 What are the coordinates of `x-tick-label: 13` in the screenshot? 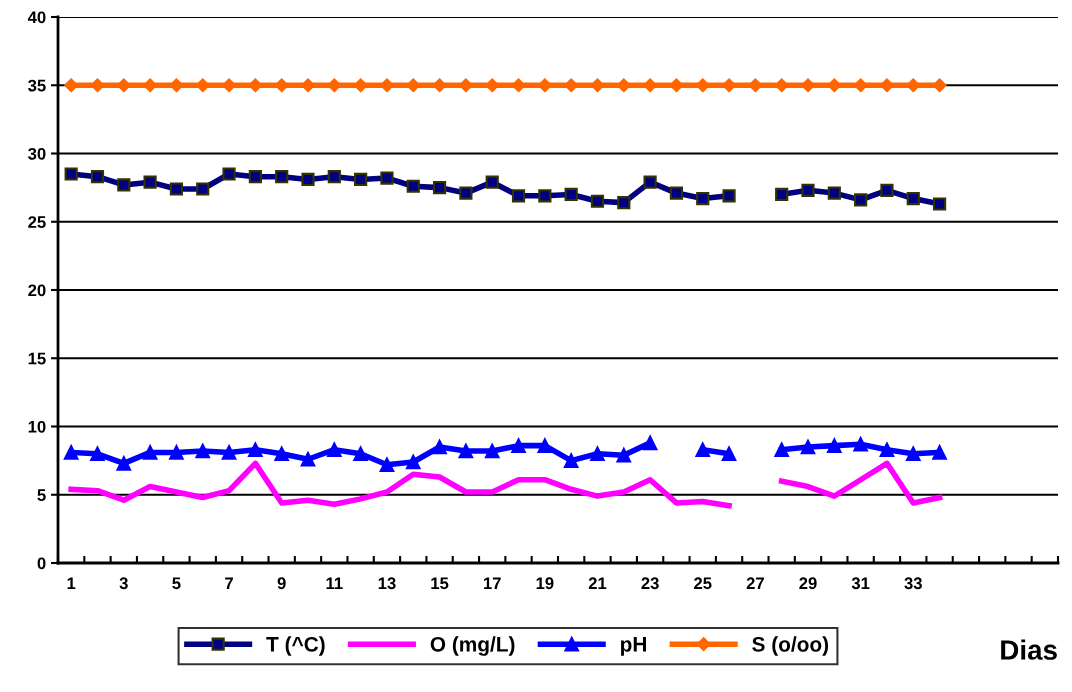 It's located at (387, 583).